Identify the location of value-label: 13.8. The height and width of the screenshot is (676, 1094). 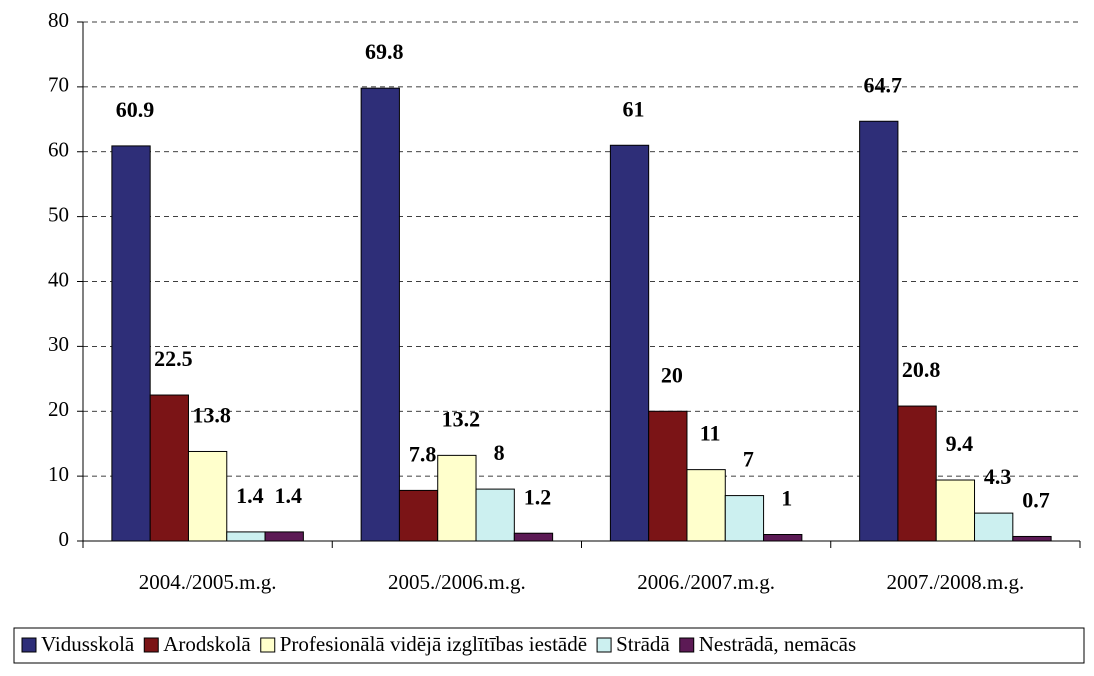
(211, 415).